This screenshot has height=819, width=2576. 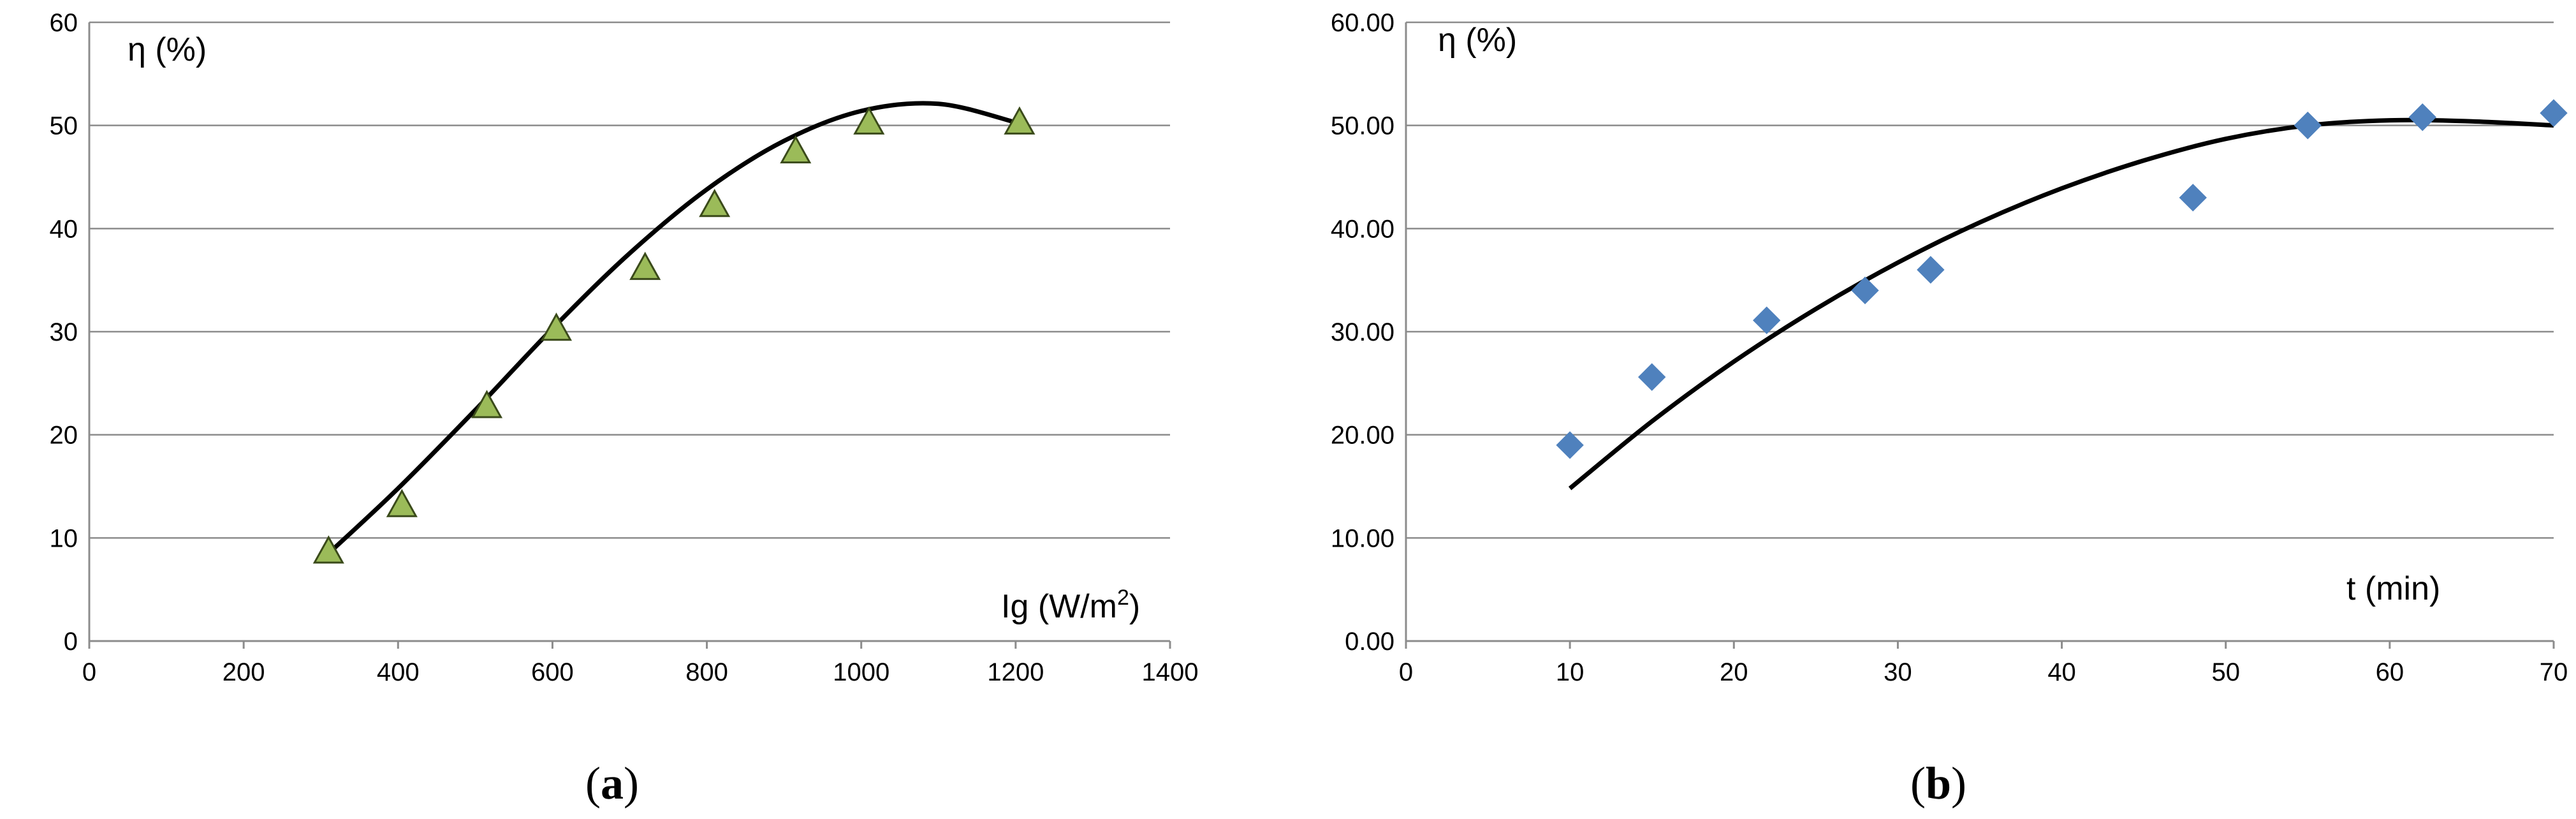 I want to click on chart-b-x-tick-label: 10, so click(x=1570, y=672).